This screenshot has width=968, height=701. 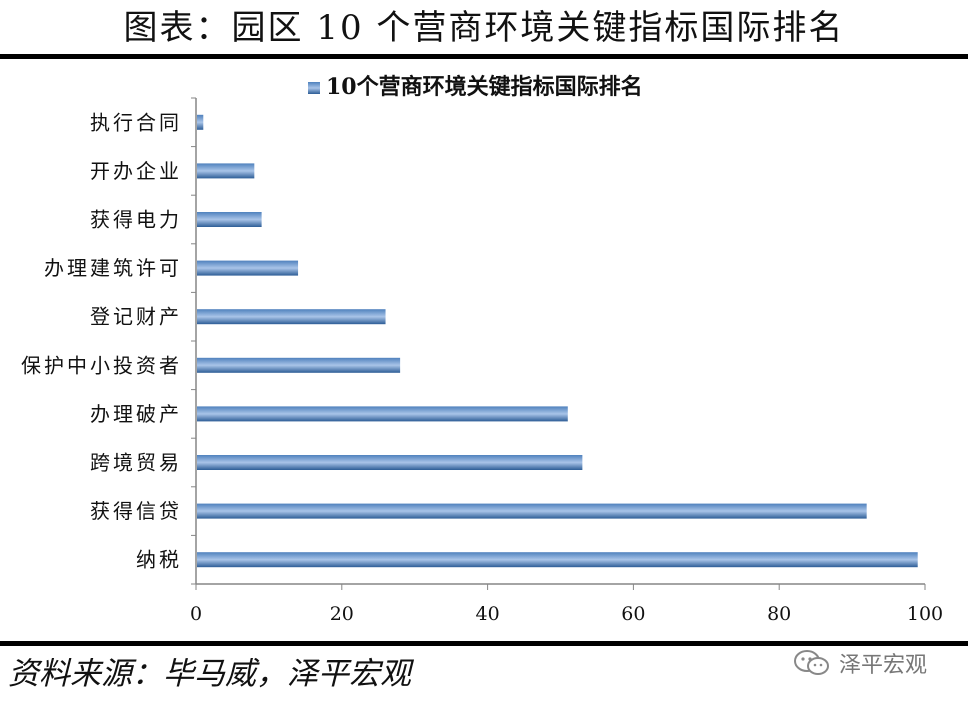 I want to click on category-label: 跨境贸易, so click(x=136, y=463).